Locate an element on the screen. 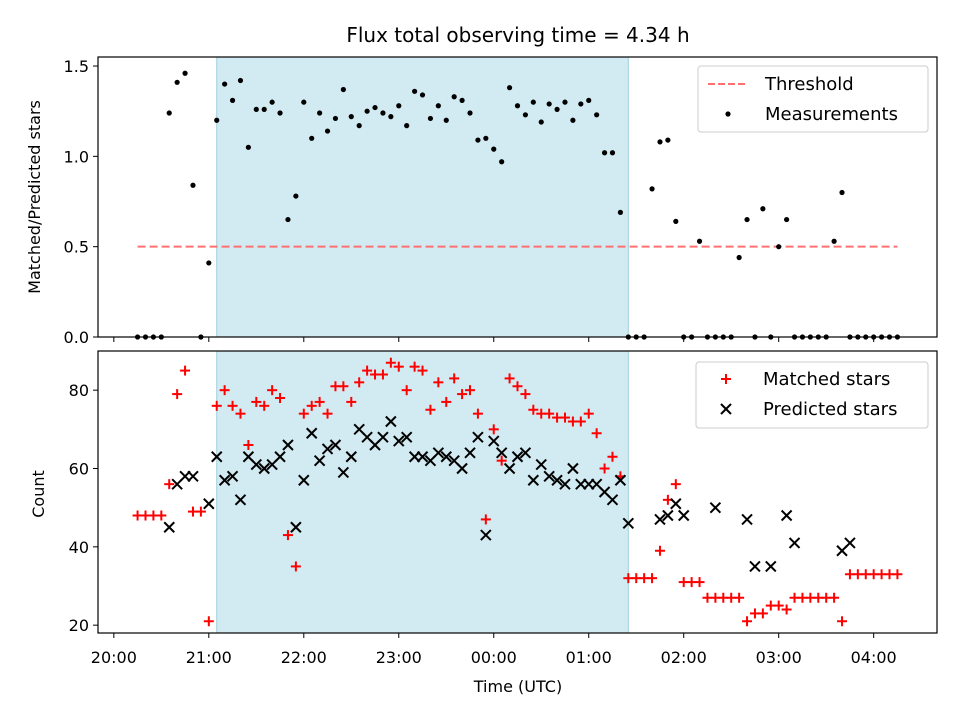  bottom-x-axis-label: Time (UTC) is located at coordinates (517, 686).